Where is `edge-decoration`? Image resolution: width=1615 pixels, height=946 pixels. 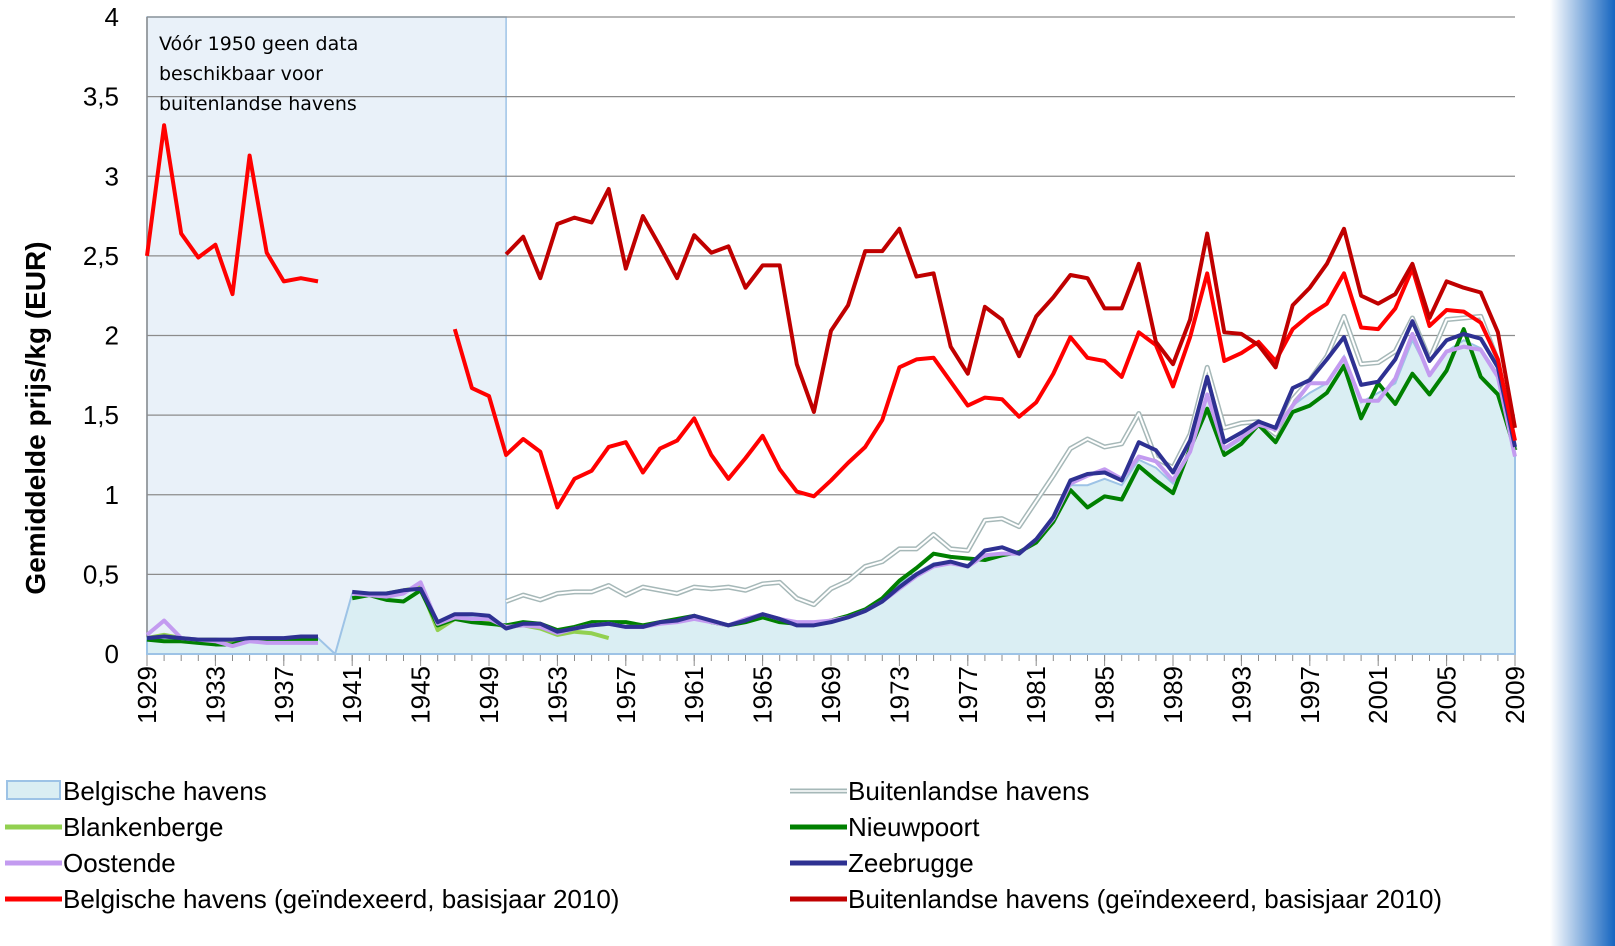 edge-decoration is located at coordinates (1582, 473).